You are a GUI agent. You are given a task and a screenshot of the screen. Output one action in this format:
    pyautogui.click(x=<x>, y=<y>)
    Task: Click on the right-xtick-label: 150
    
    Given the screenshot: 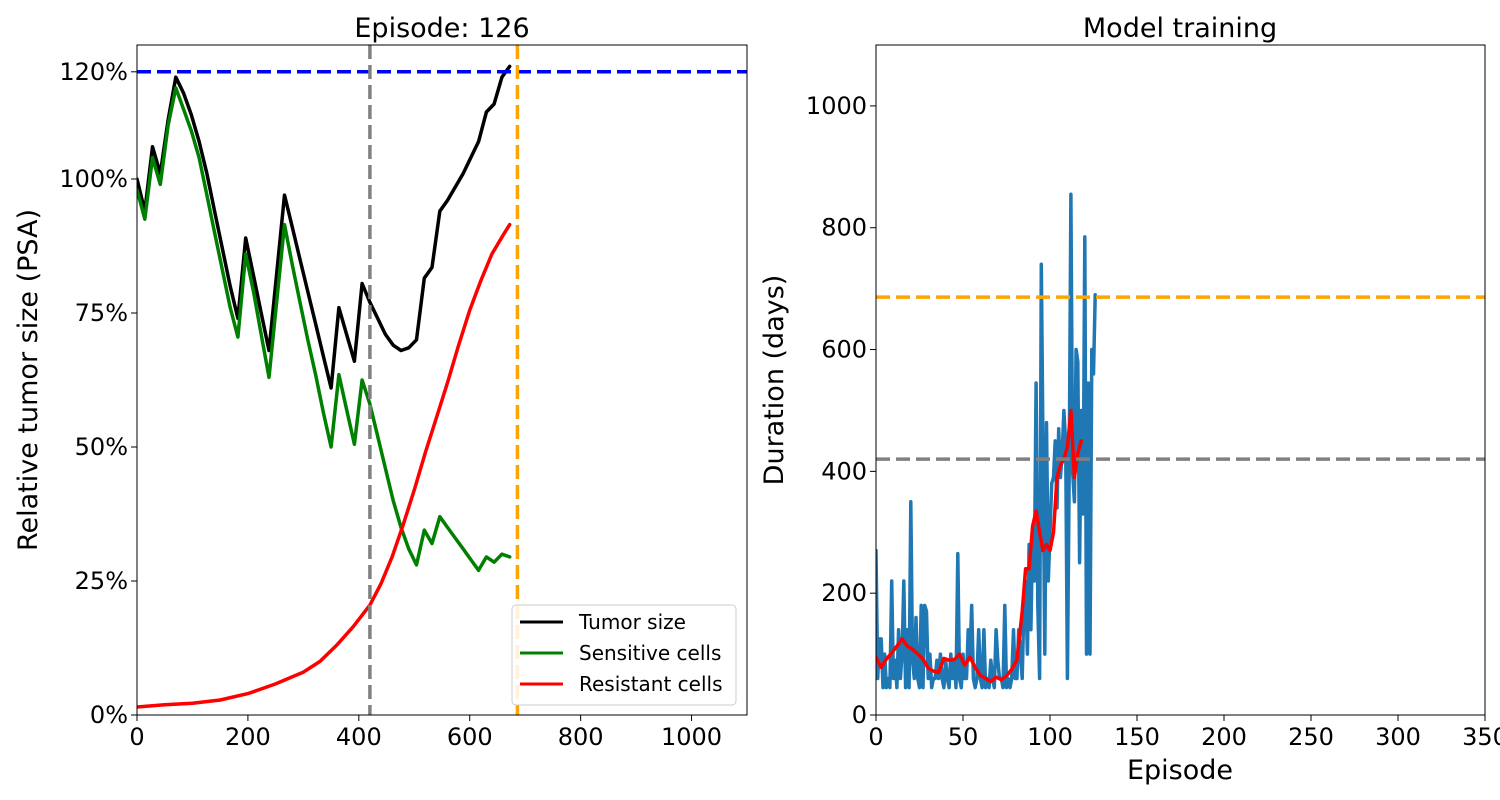 What is the action you would take?
    pyautogui.click(x=1137, y=737)
    